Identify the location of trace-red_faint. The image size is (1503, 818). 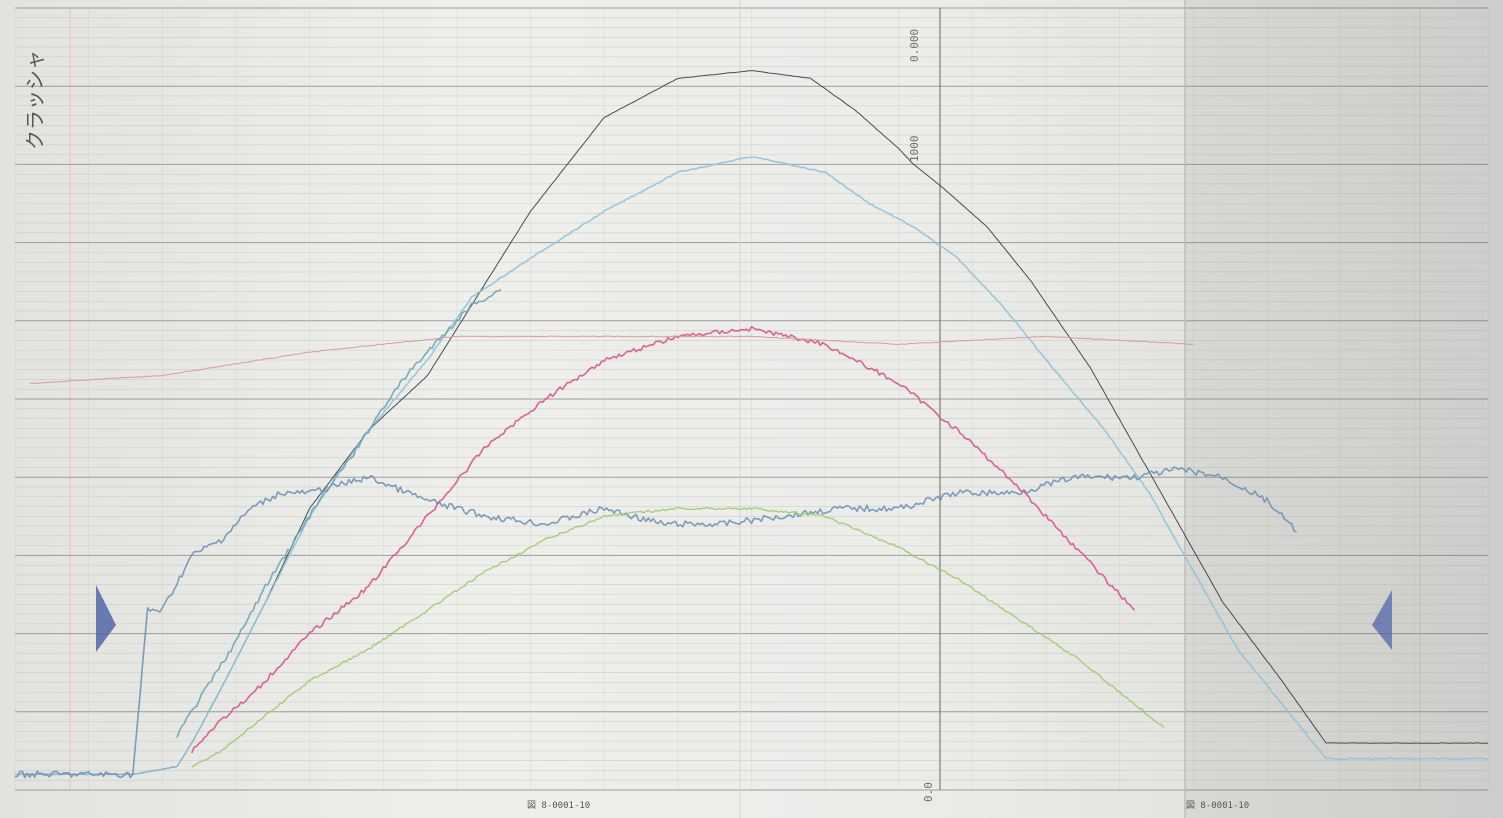
(611, 359).